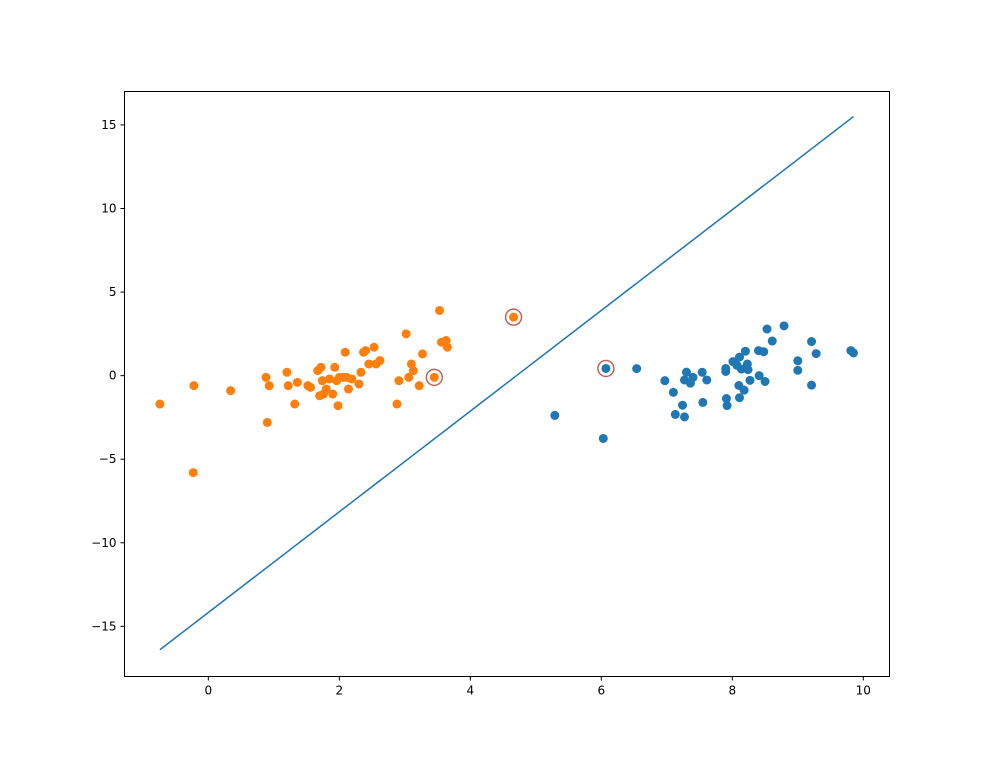 This screenshot has height=759, width=988. I want to click on x-tick-label: 10, so click(863, 691).